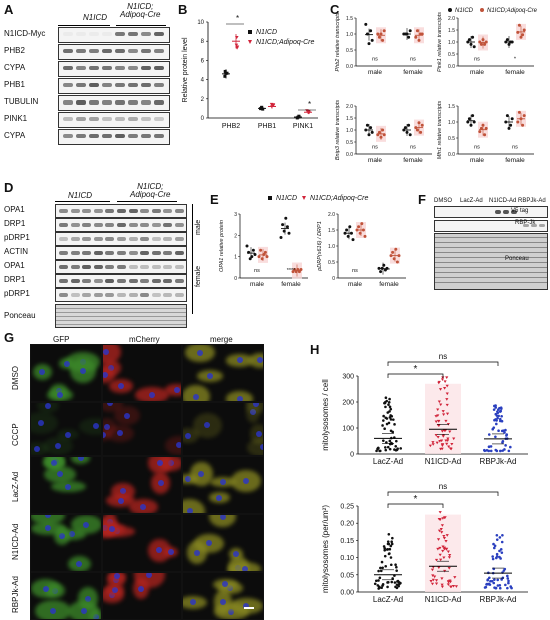 The width and height of the screenshot is (550, 620). What do you see at coordinates (9, 9) in the screenshot?
I see `panel-label-a: A` at bounding box center [9, 9].